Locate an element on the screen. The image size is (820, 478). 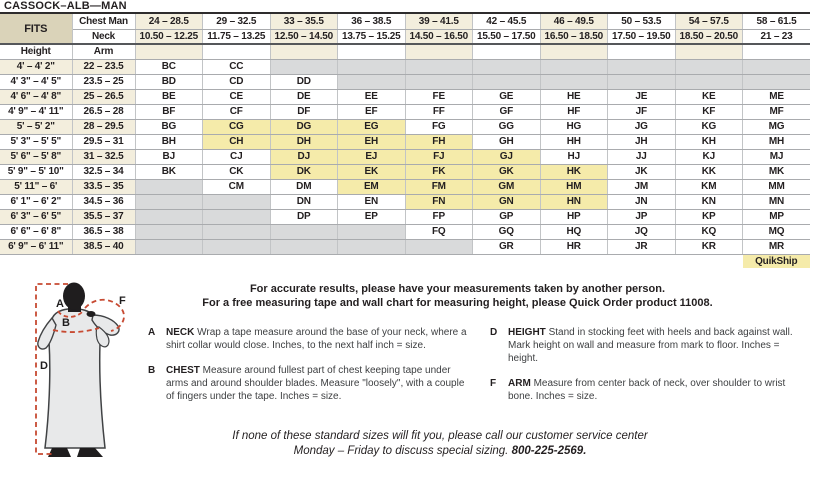
size-code-cell: BD is located at coordinates (168, 81).